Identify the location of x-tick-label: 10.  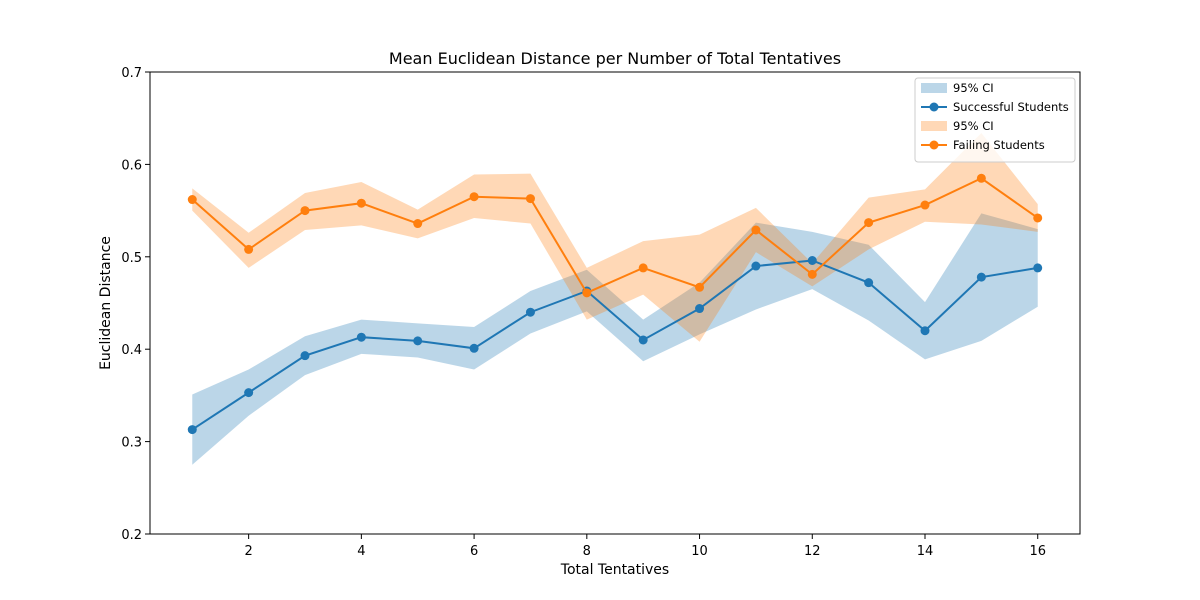
(699, 551).